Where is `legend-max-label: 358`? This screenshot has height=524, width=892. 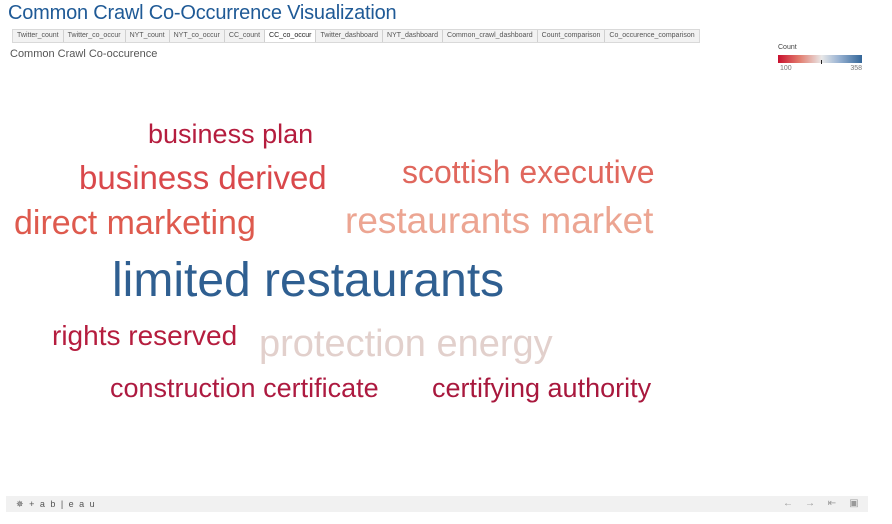
legend-max-label: 358 is located at coordinates (856, 68).